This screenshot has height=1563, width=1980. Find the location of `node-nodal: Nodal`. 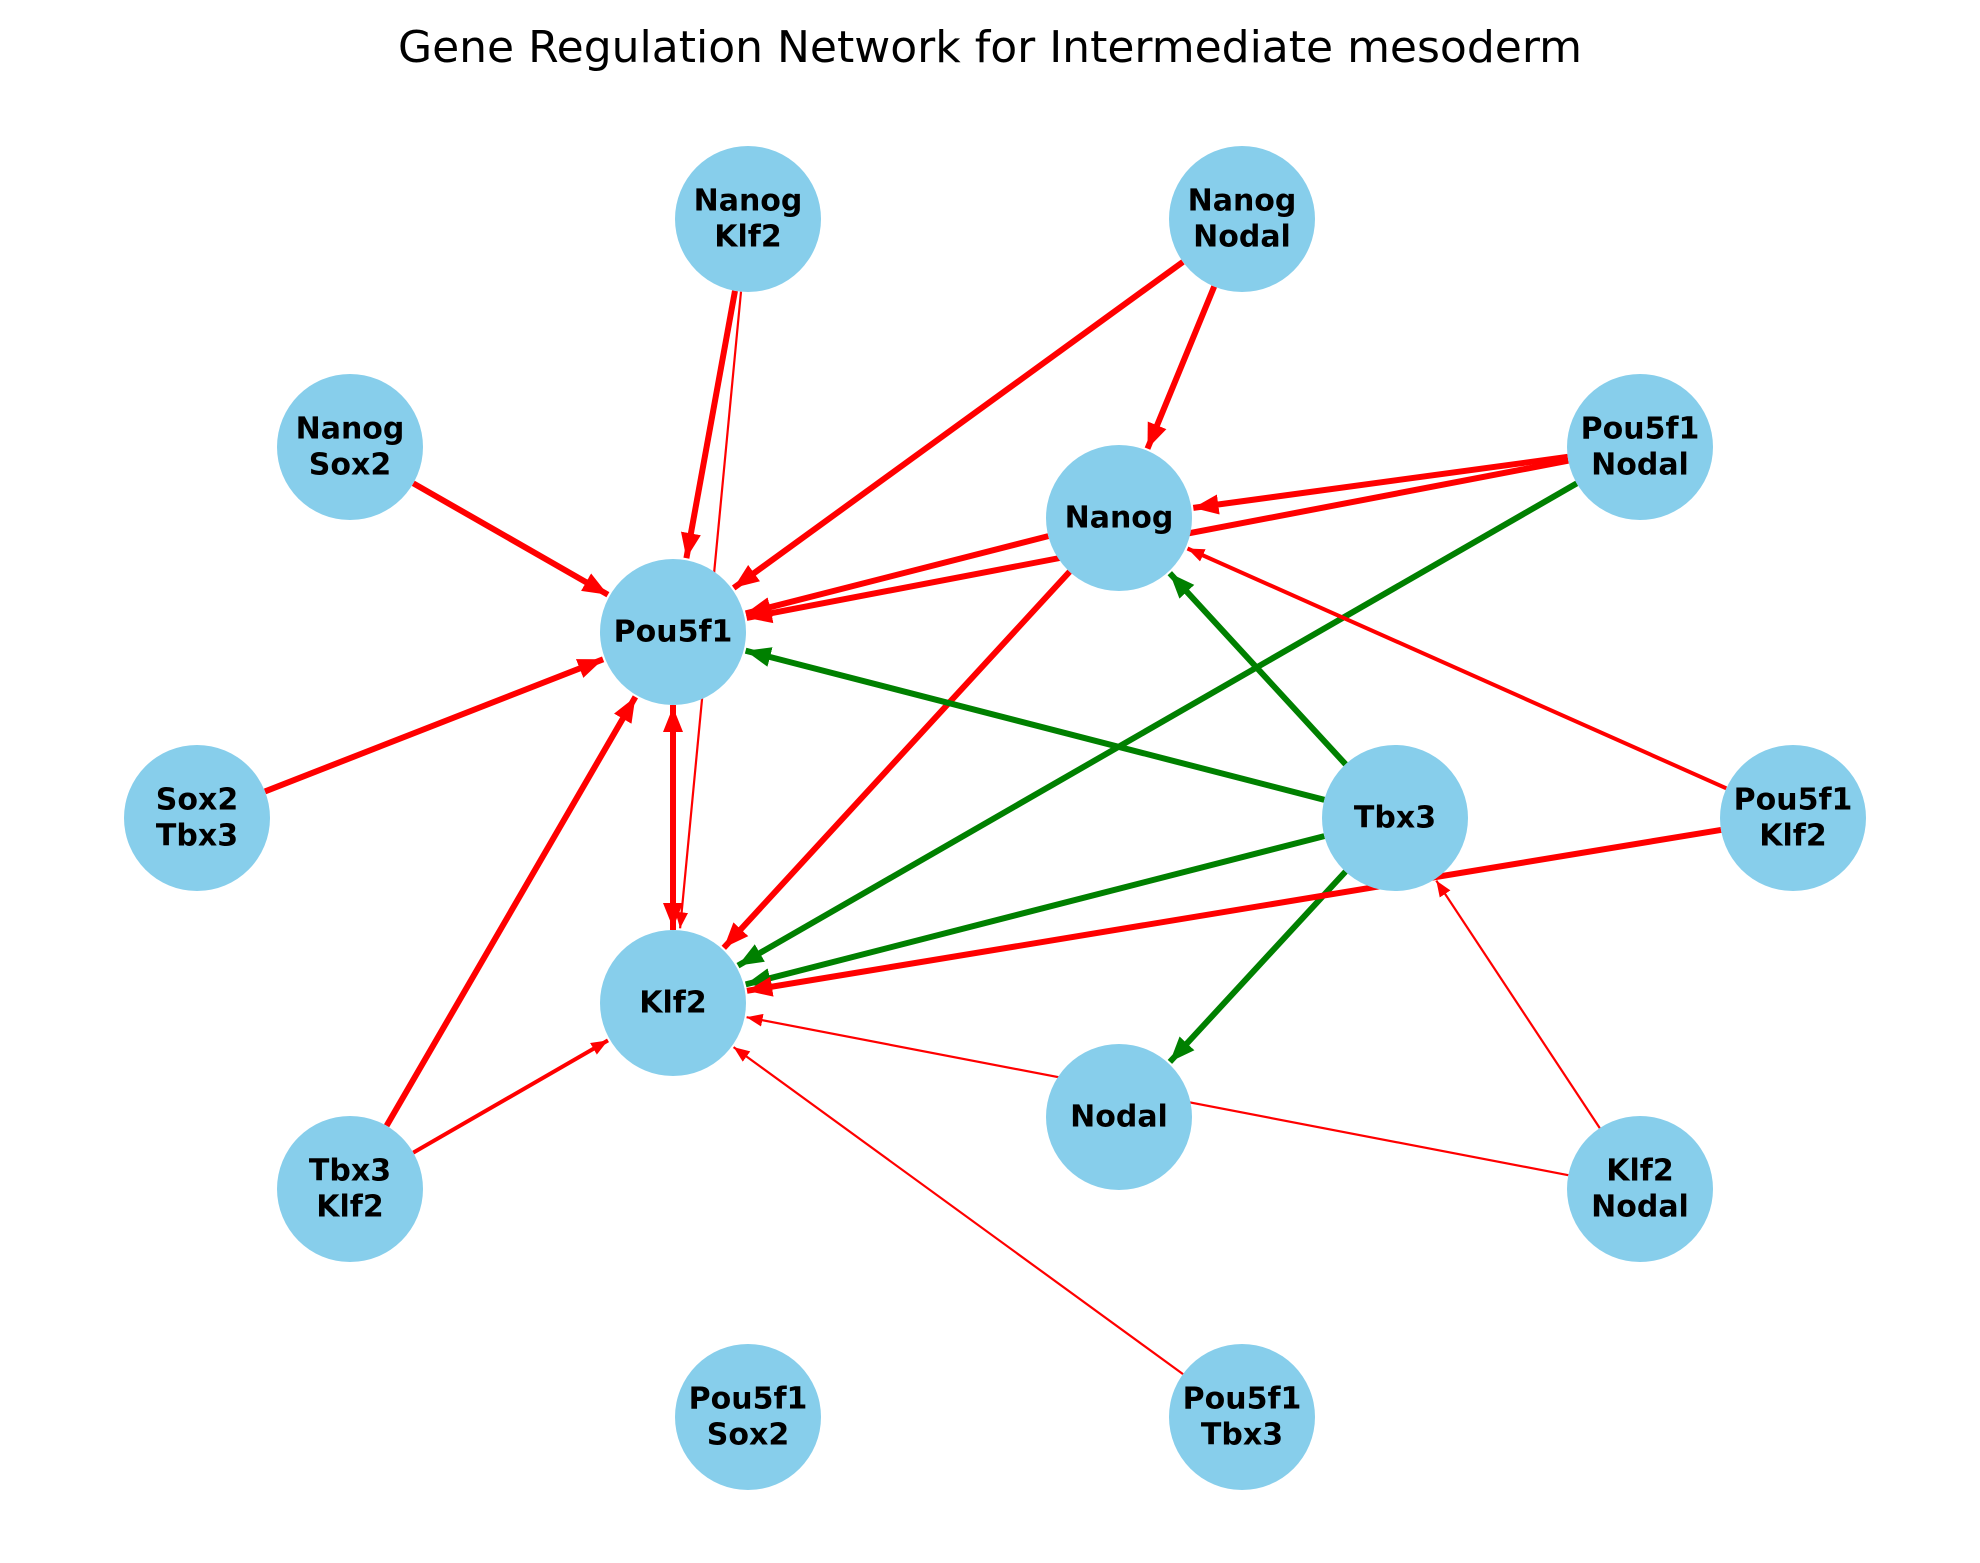

node-nodal: Nodal is located at coordinates (1119, 1117).